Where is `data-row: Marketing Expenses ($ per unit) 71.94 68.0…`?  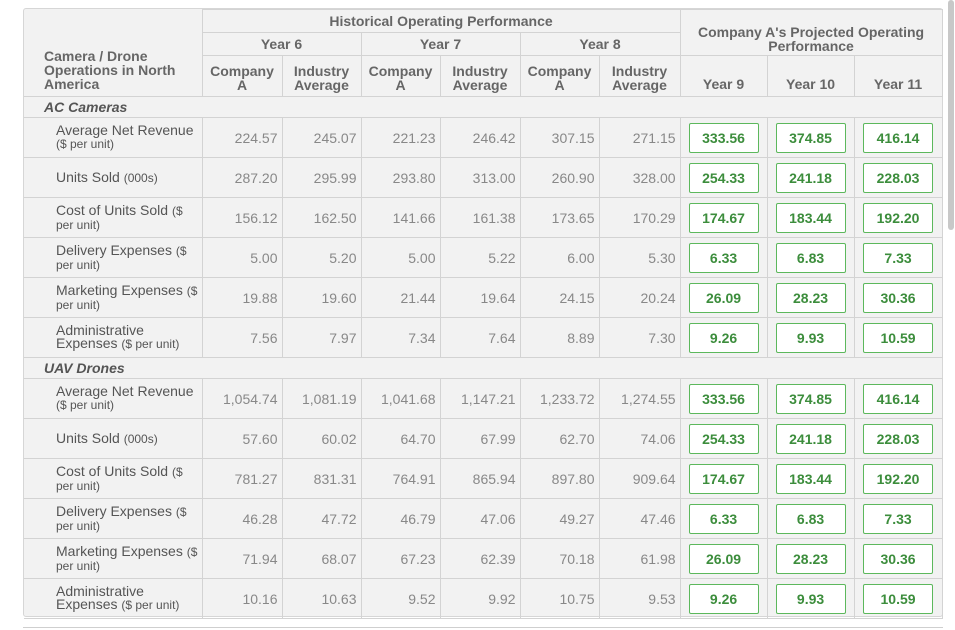
data-row: Marketing Expenses ($ per unit) 71.94 68.0… is located at coordinates (483, 558).